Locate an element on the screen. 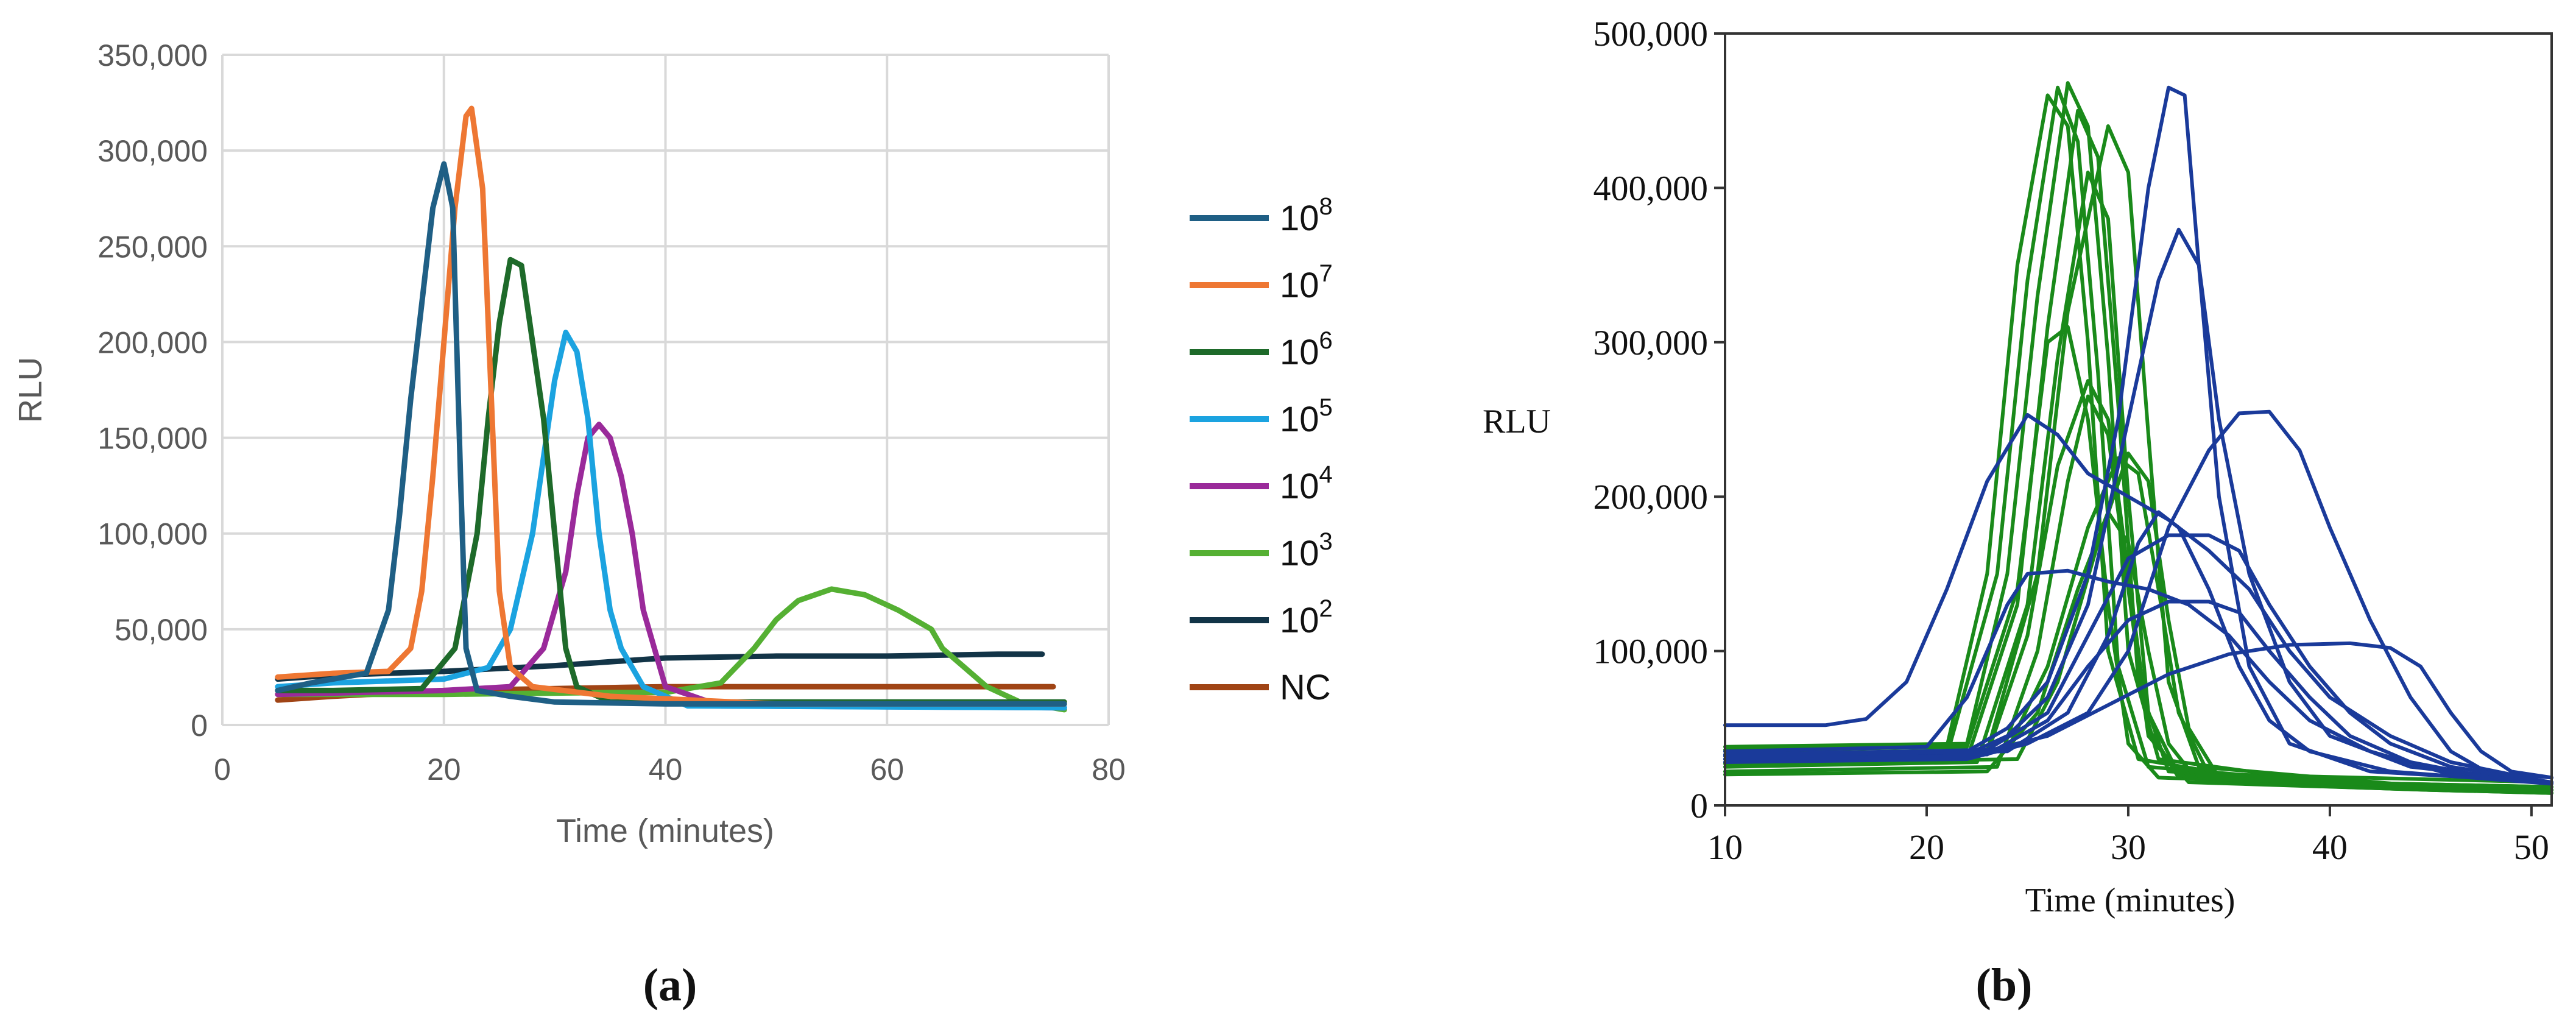 This screenshot has width=2576, height=1029. chart-b-x-tick-label: 10 is located at coordinates (1725, 847).